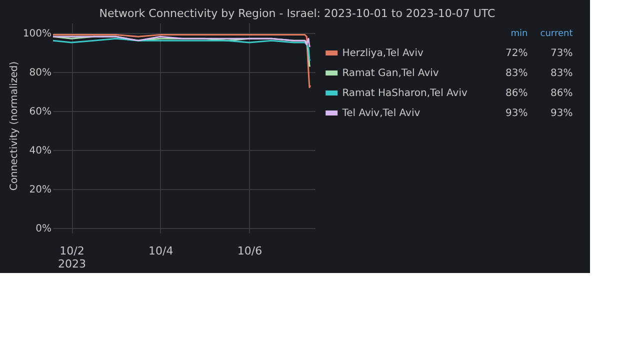  Describe the element at coordinates (519, 34) in the screenshot. I see `text: min` at that location.